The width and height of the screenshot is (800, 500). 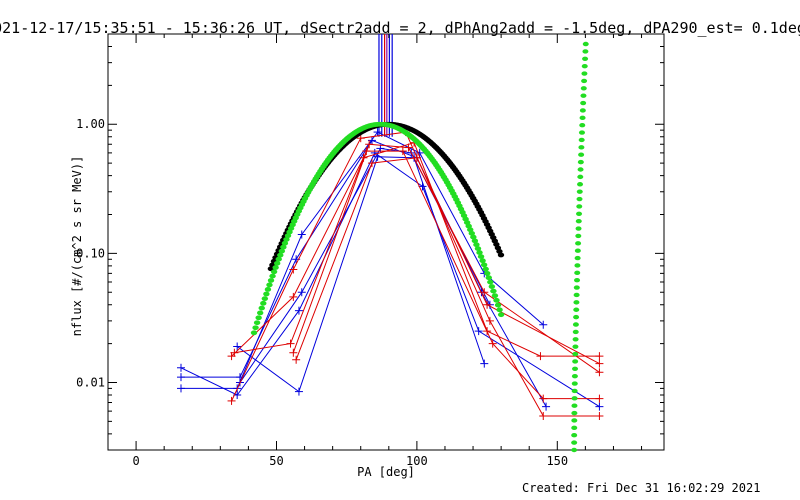 What do you see at coordinates (417, 461) in the screenshot?
I see `x-tick-label: 100` at bounding box center [417, 461].